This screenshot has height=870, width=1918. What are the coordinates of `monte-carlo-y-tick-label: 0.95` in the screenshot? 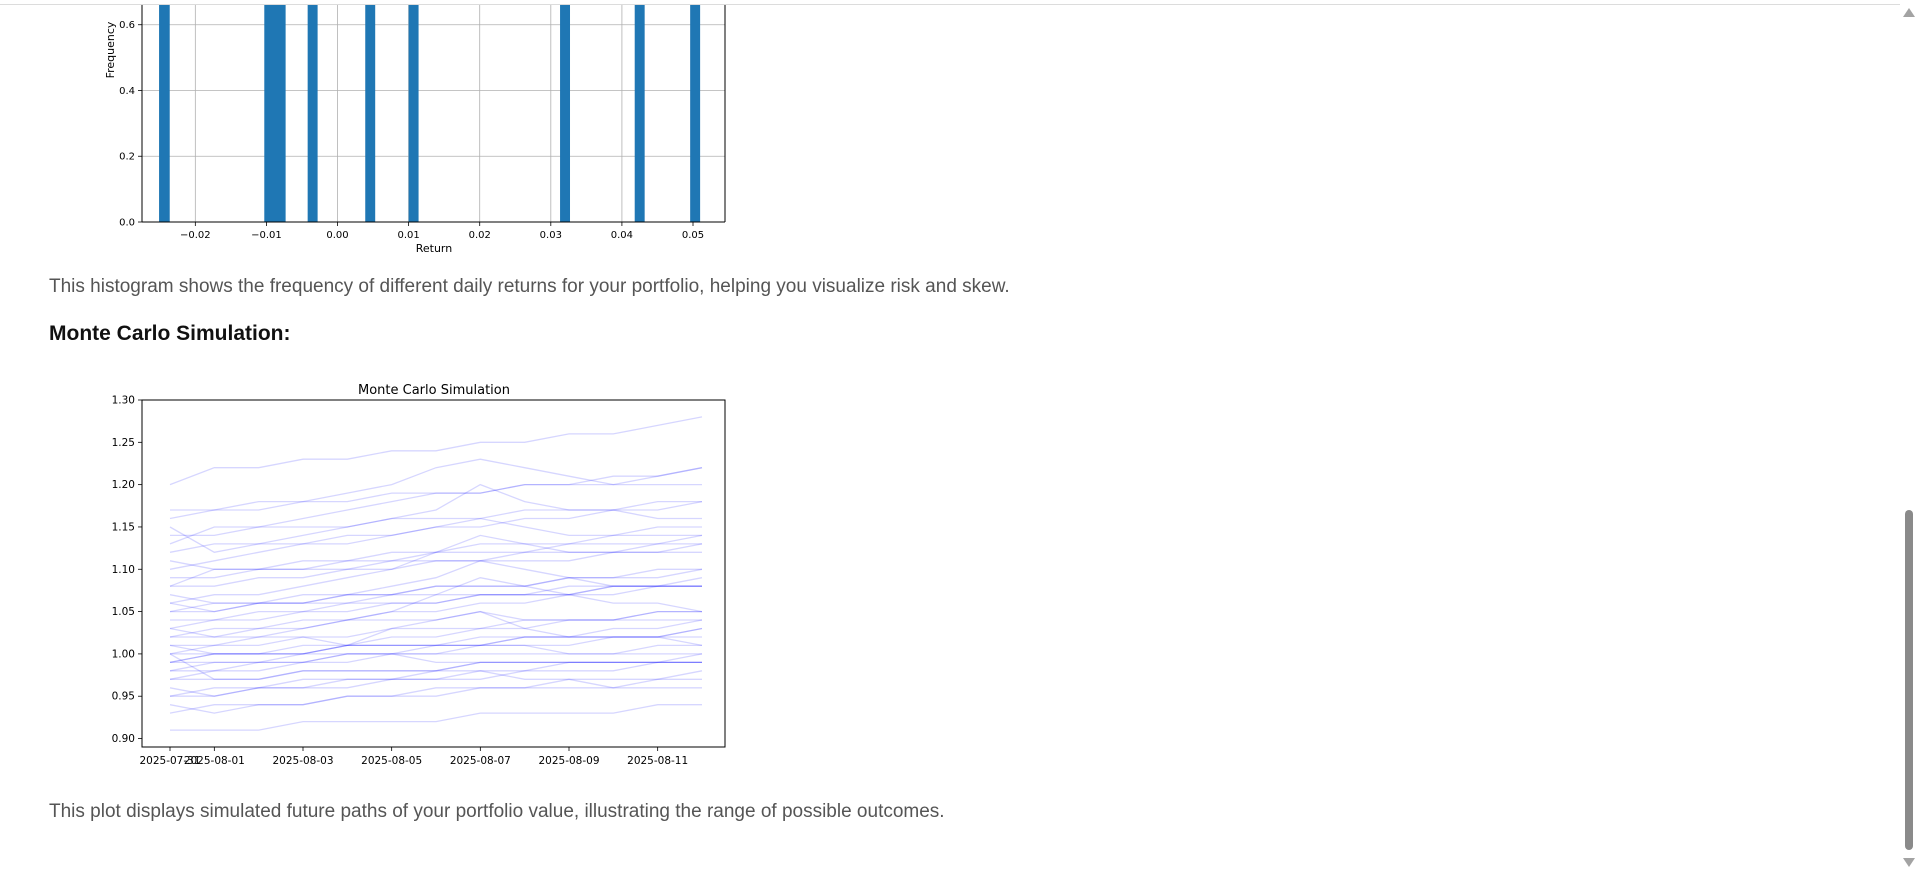 It's located at (123, 697).